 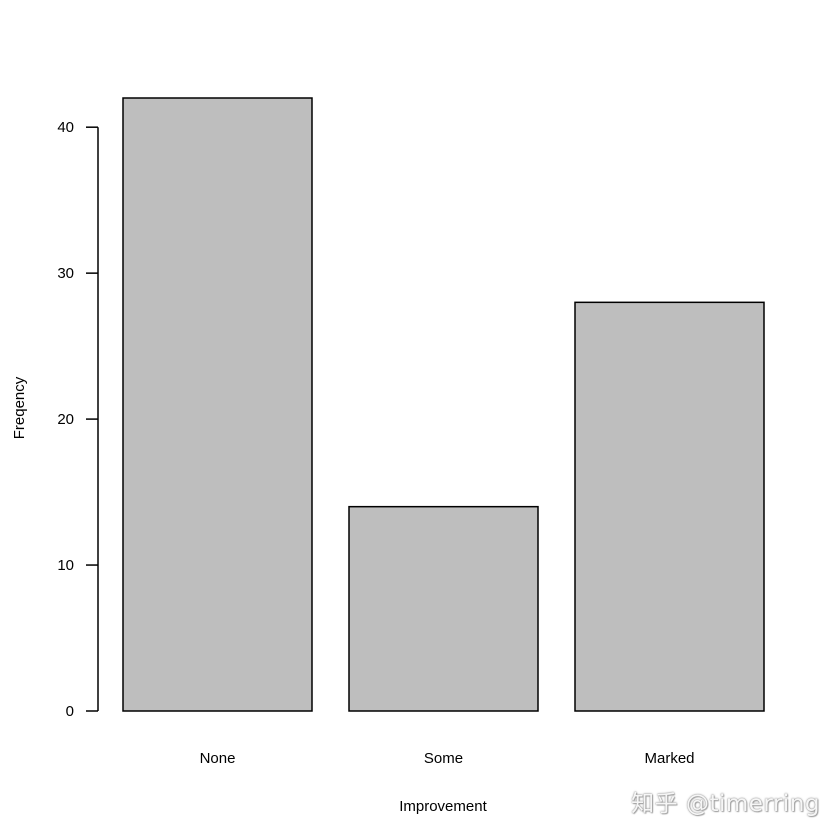 I want to click on y-axis-title: Freqency, so click(x=19, y=407).